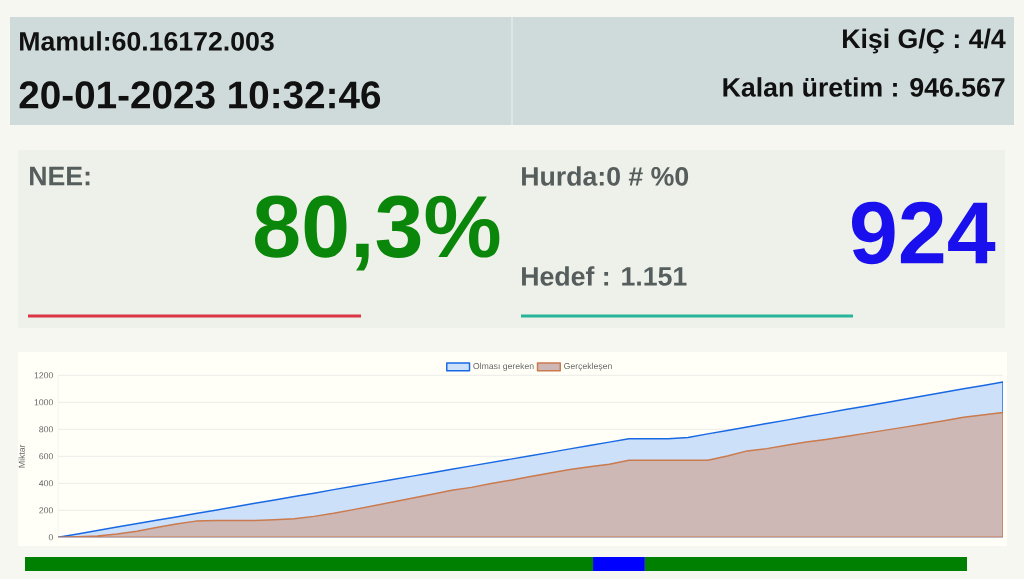 The image size is (1024, 579). What do you see at coordinates (147, 41) in the screenshot?
I see `text: Mamul:60.16172.003` at bounding box center [147, 41].